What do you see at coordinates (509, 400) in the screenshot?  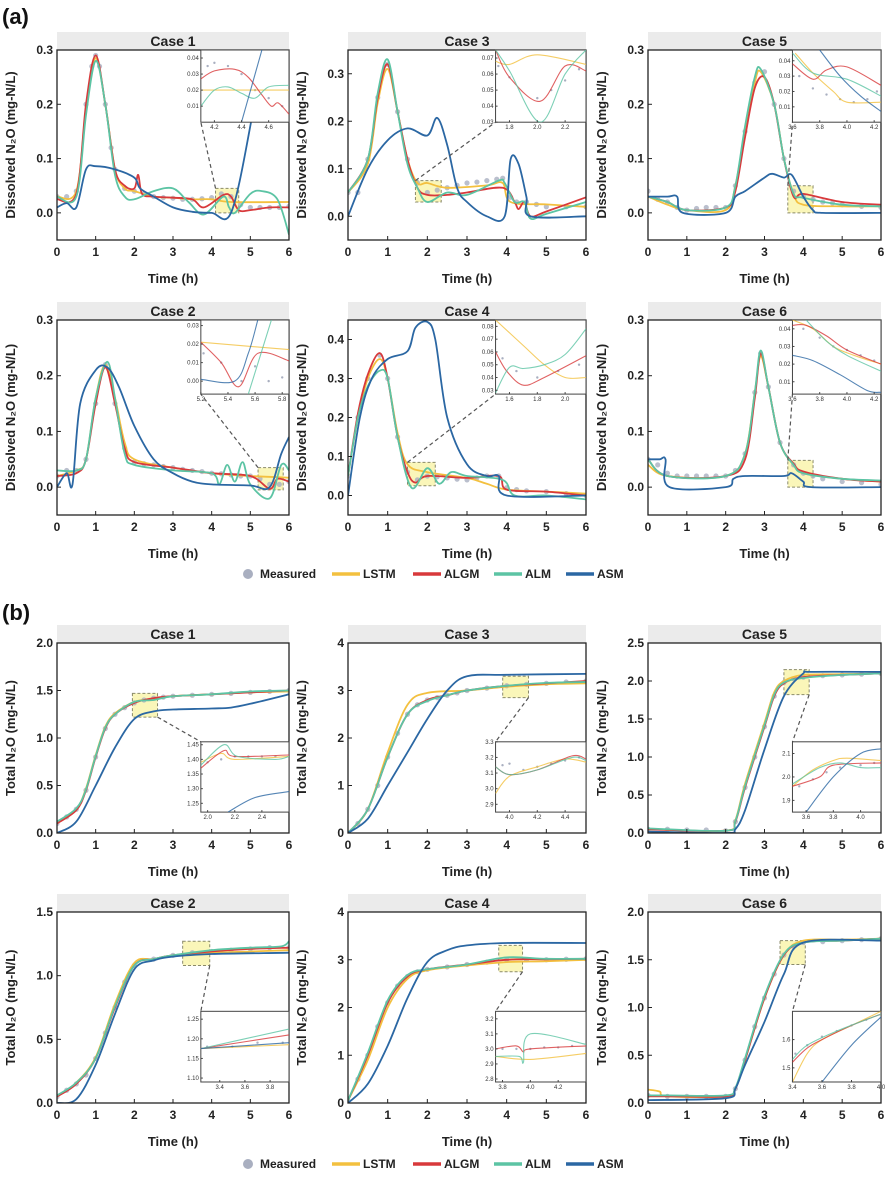 I see `inset-x-tick-label: 1.6` at bounding box center [509, 400].